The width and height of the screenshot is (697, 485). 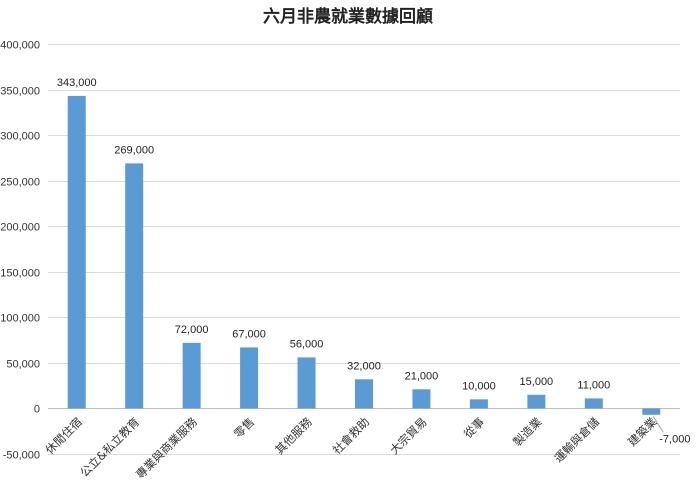 What do you see at coordinates (20, 274) in the screenshot?
I see `y-tick-label: 150,000` at bounding box center [20, 274].